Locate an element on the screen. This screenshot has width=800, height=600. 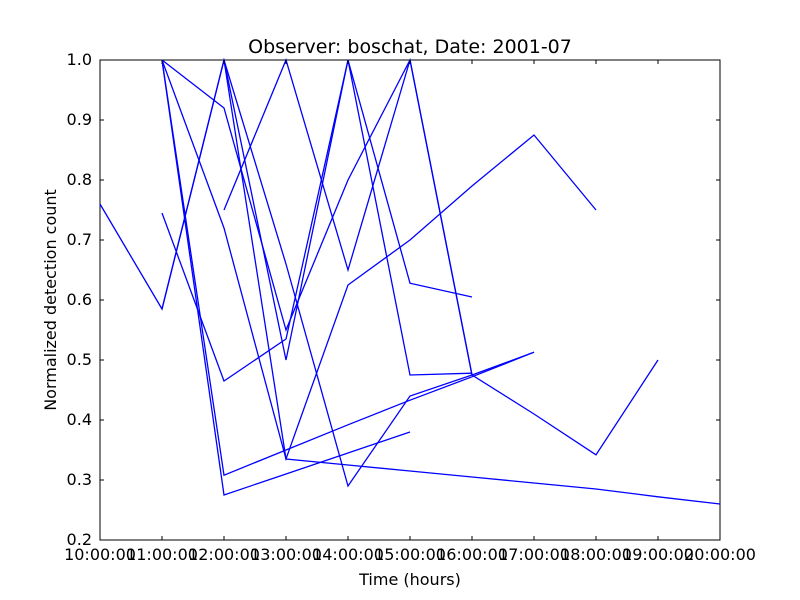
y-axis-label: Normalized detection count is located at coordinates (50, 300).